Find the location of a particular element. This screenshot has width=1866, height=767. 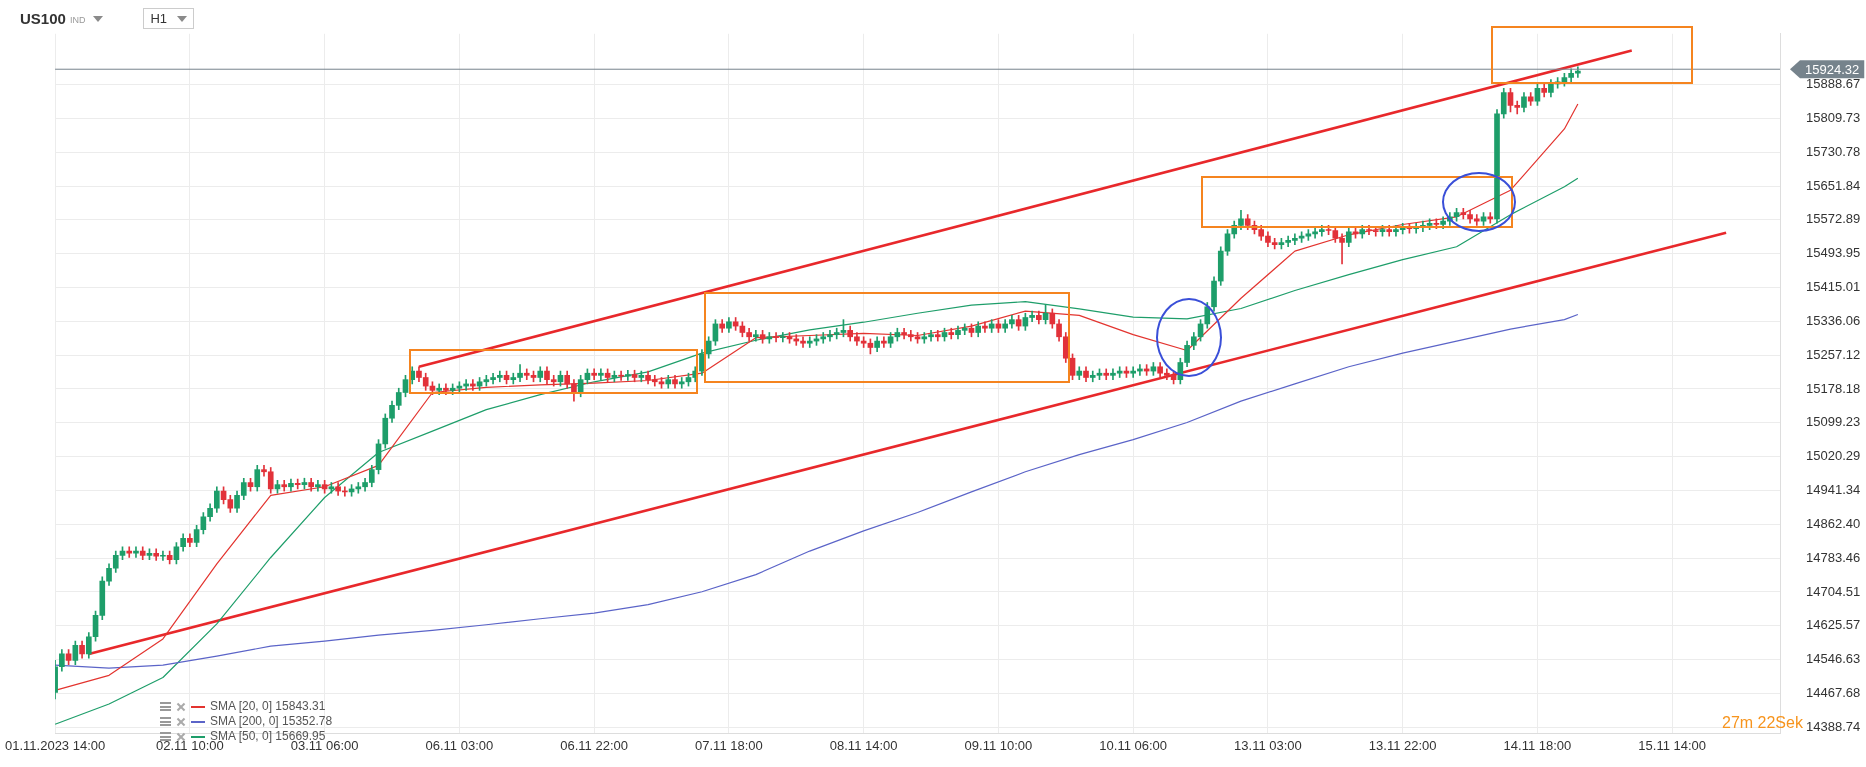

y-tick-label: 14388.74 is located at coordinates (1833, 726).